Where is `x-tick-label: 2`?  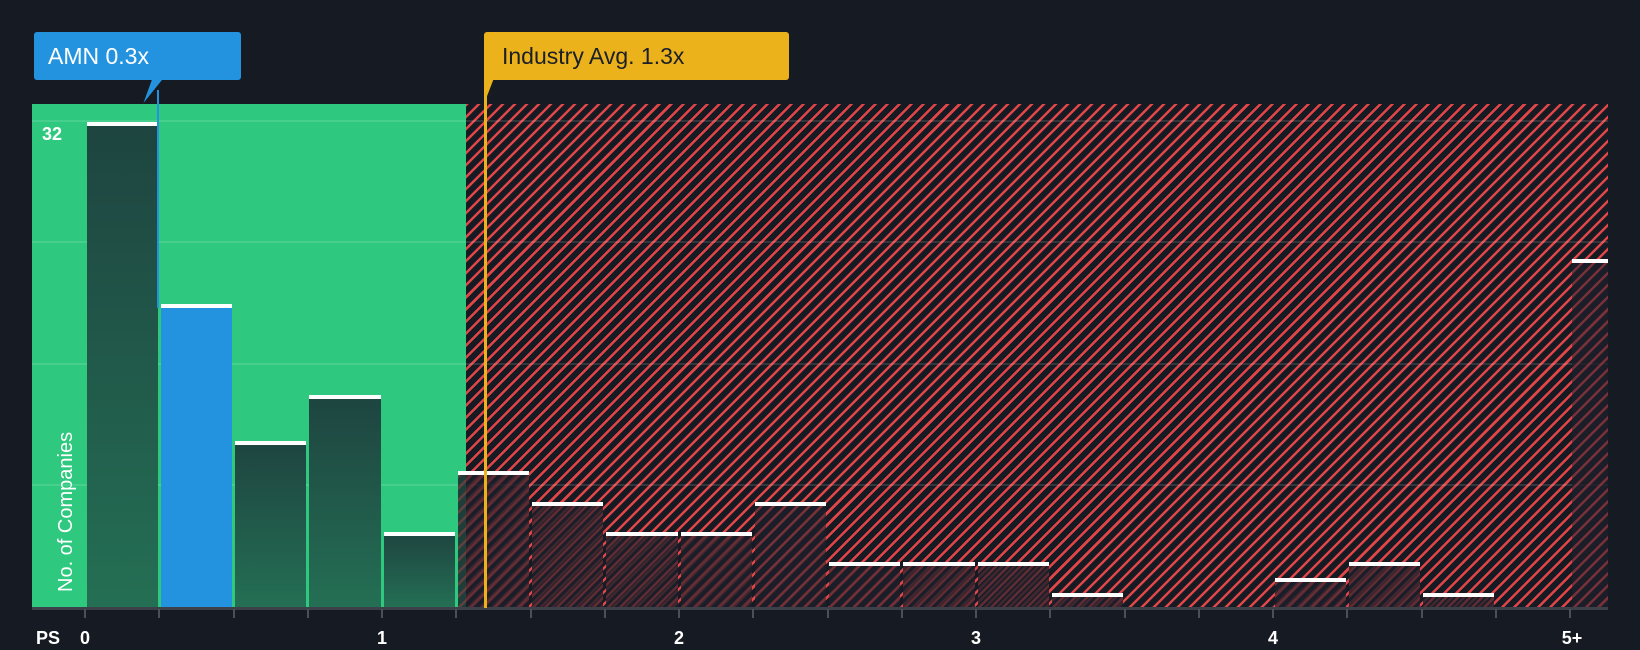
x-tick-label: 2 is located at coordinates (679, 638).